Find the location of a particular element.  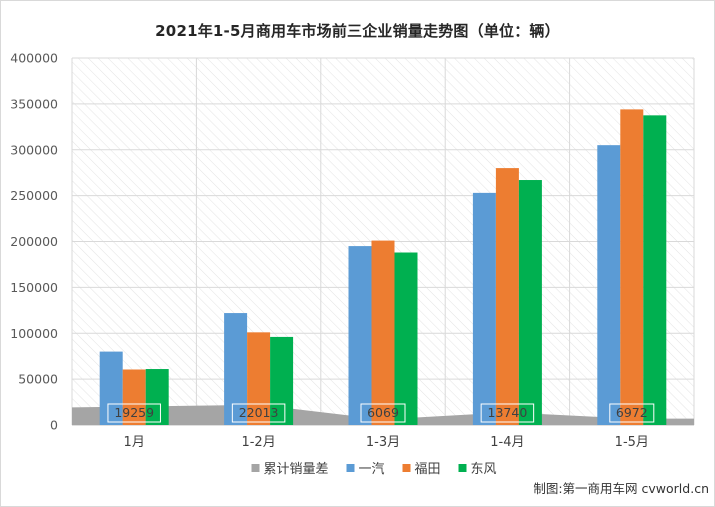

y-tick-label: 400000 is located at coordinates (34, 58).